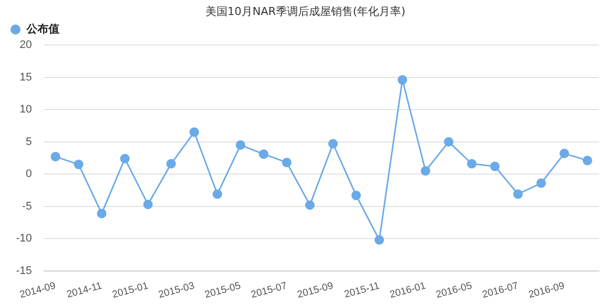  I want to click on x-tick-label: 2016-01, so click(408, 290).